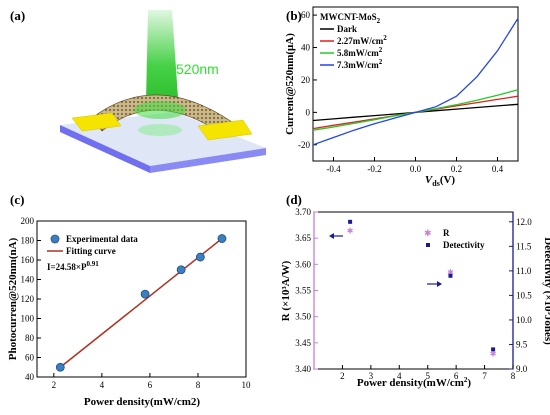 The width and height of the screenshot is (550, 415). What do you see at coordinates (286, 290) in the screenshot?
I see `chart-d-ylabel-left: R (×10³A/W)` at bounding box center [286, 290].